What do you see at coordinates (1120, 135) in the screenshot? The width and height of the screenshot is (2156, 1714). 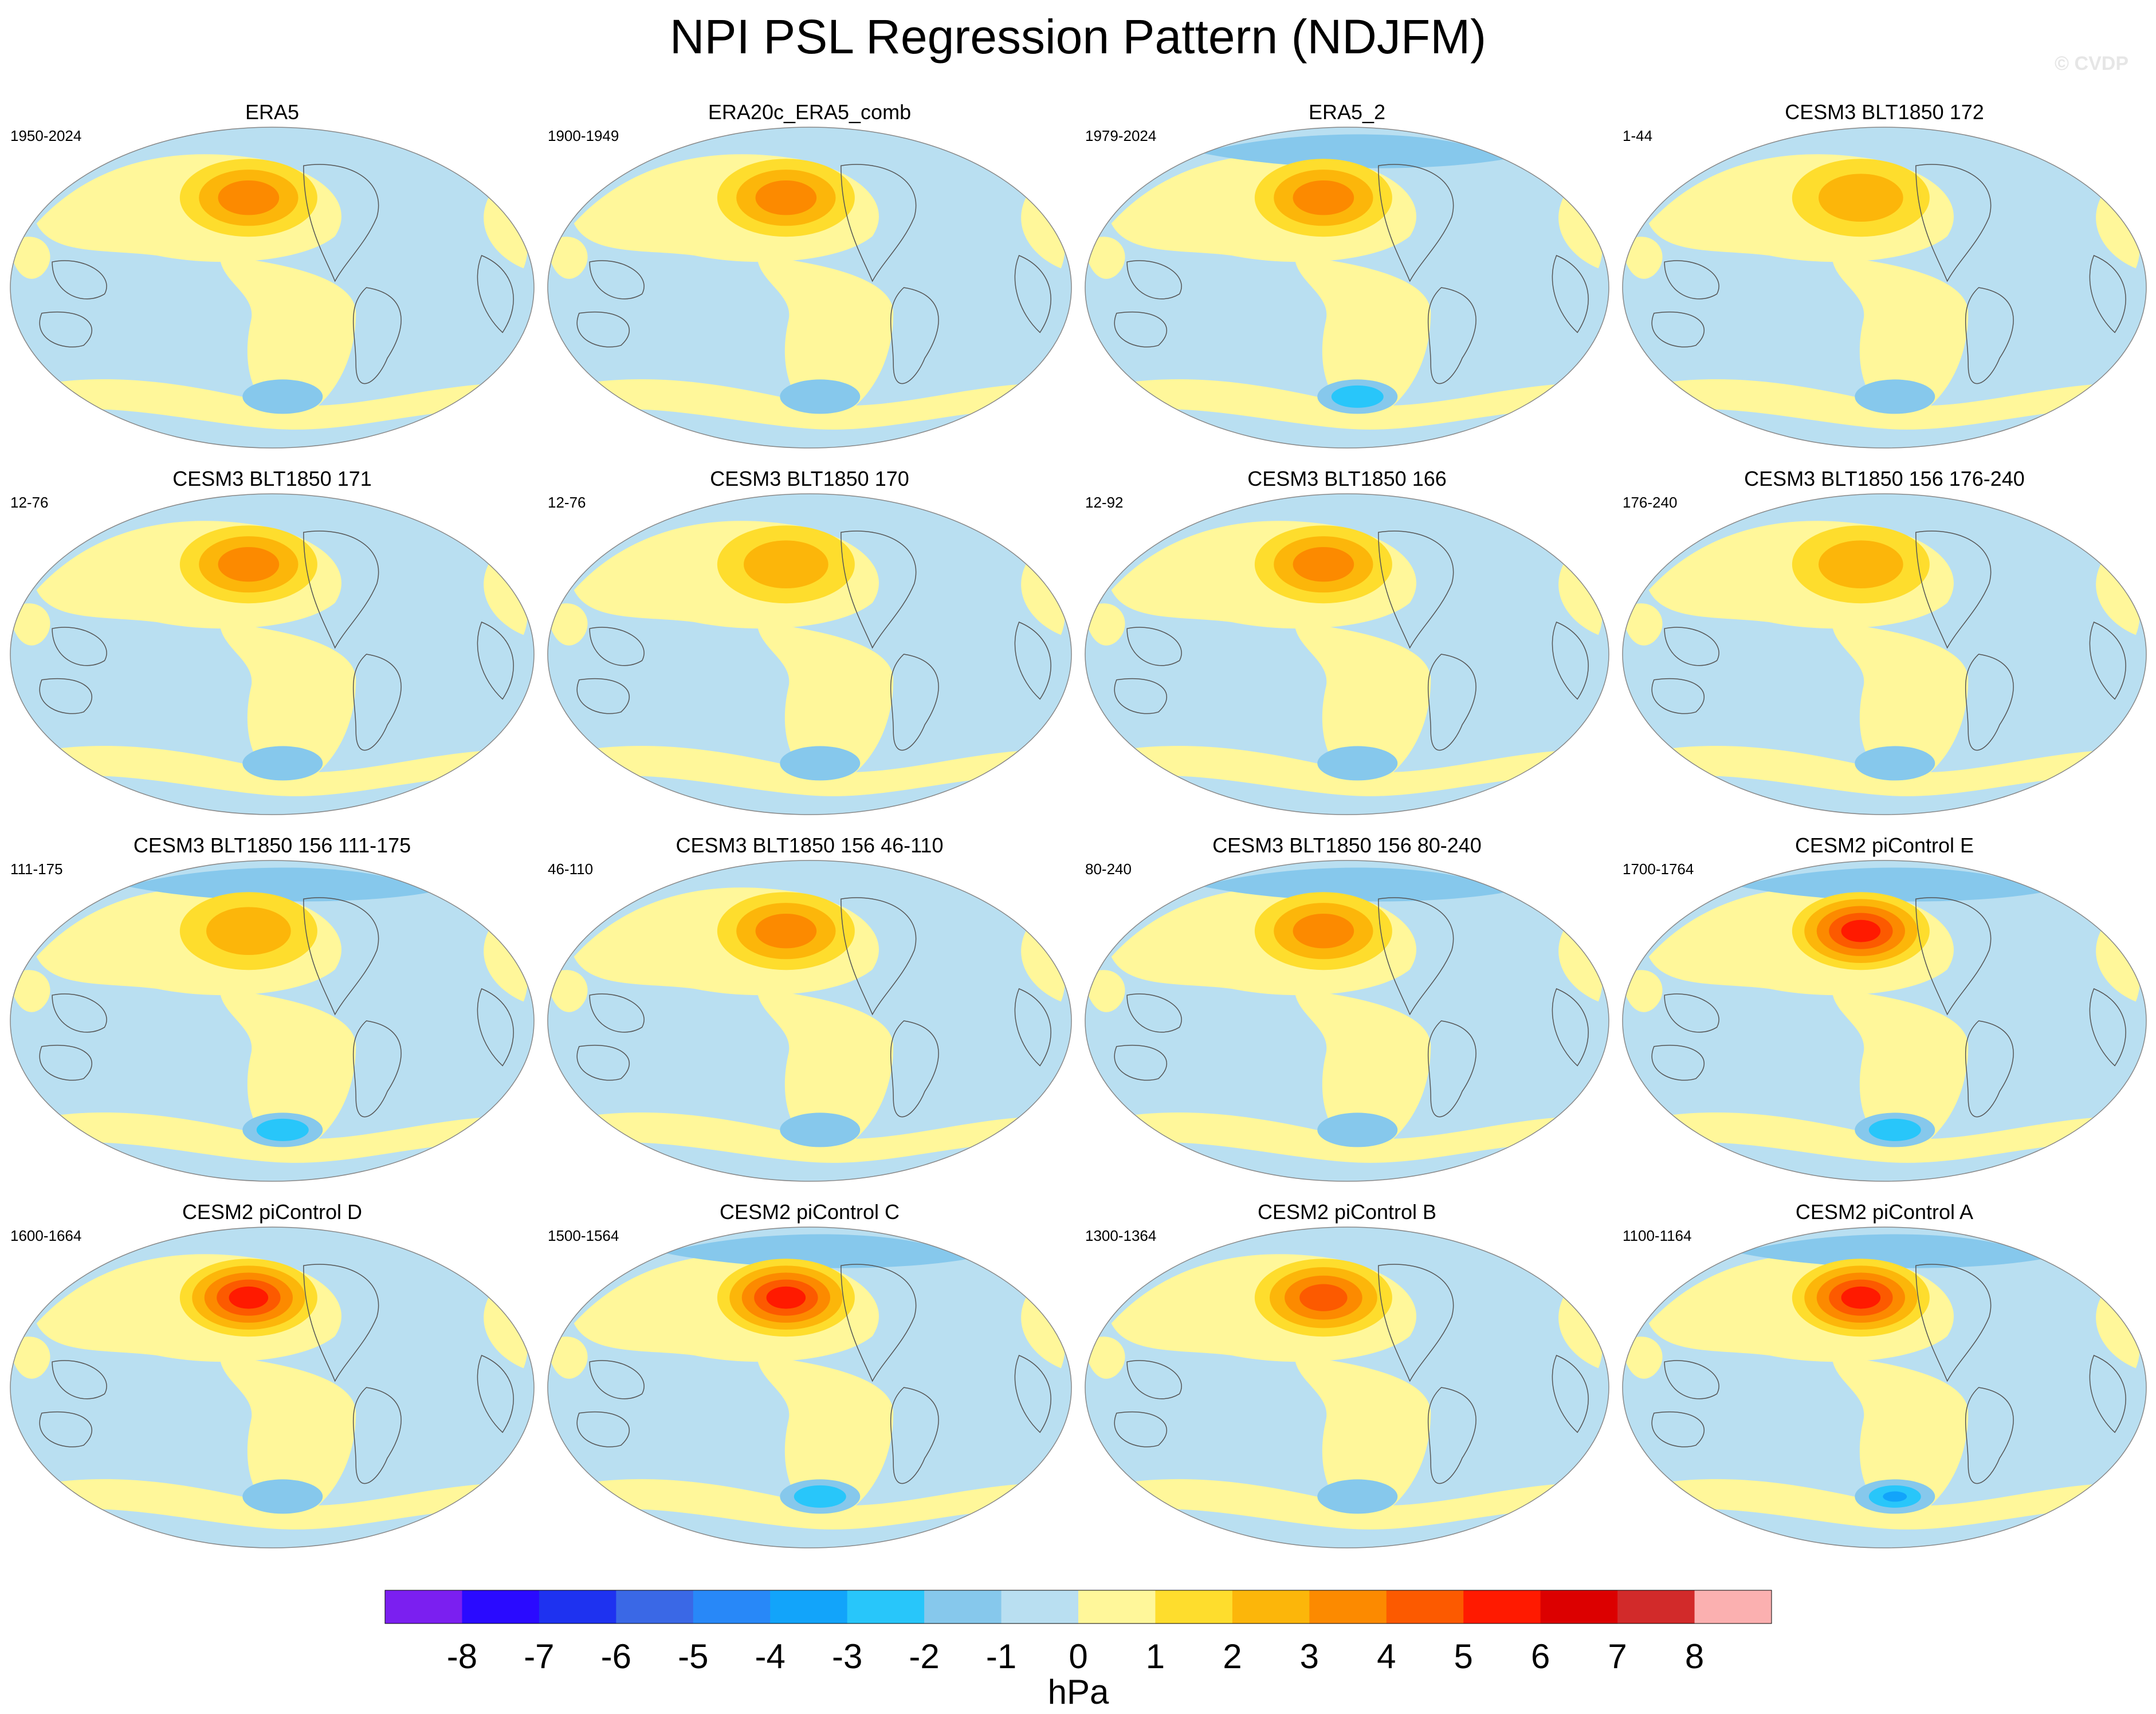 I see `panel-years: 1979-2024` at bounding box center [1120, 135].